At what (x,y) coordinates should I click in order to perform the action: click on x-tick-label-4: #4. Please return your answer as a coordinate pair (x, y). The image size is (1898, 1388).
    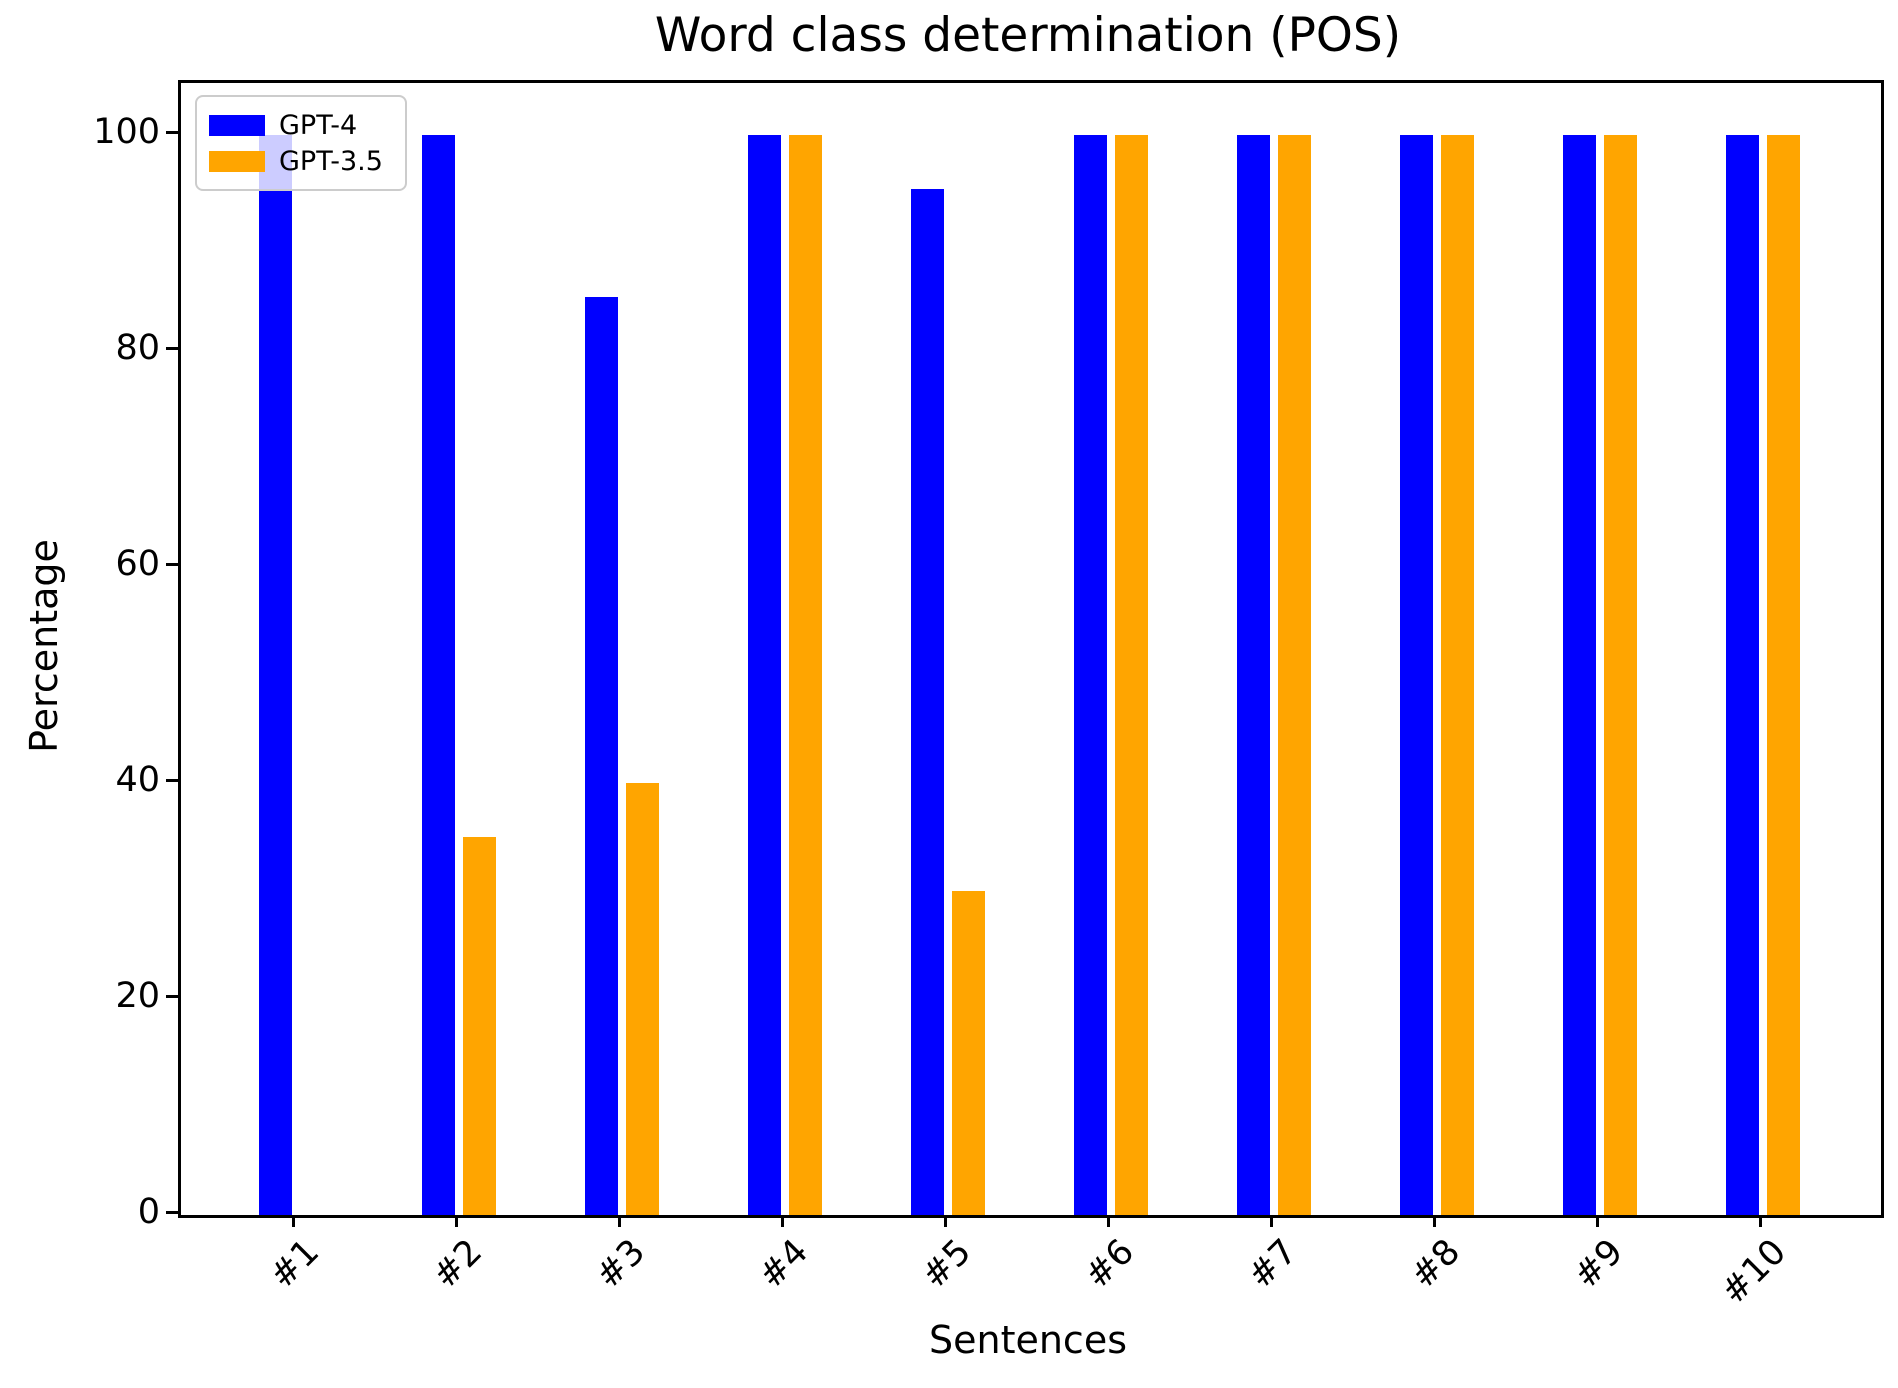
    Looking at the image, I should click on (784, 1264).